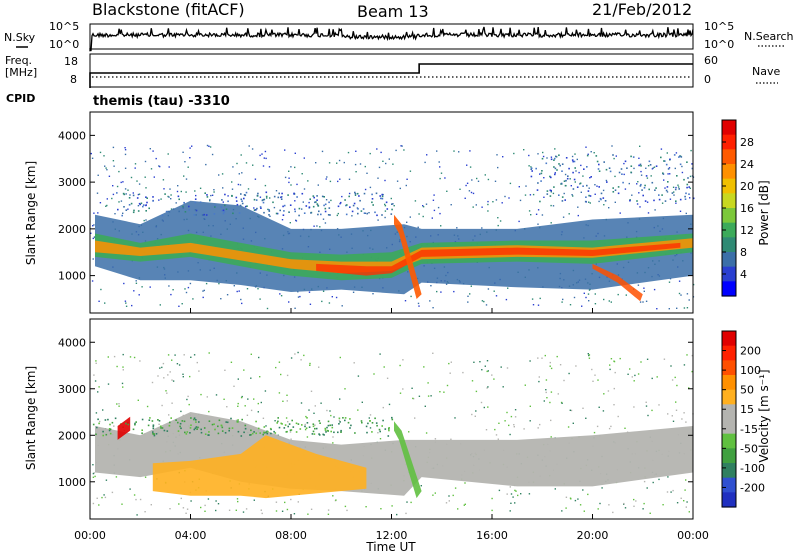 Image resolution: width=800 pixels, height=554 pixels. I want to click on date-title: 21/Feb/2012, so click(642, 9).